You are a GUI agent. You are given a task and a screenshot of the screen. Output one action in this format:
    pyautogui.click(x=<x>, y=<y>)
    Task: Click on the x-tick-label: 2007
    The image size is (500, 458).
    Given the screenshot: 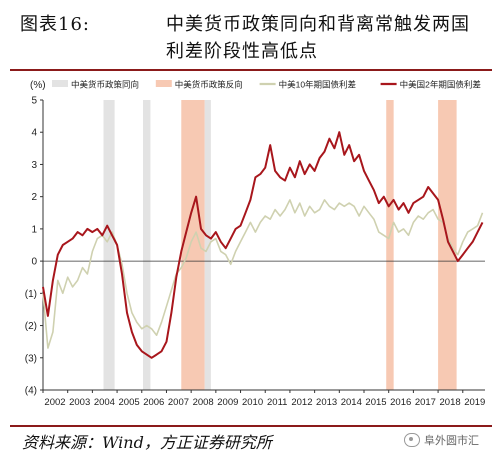 What is the action you would take?
    pyautogui.click(x=178, y=402)
    